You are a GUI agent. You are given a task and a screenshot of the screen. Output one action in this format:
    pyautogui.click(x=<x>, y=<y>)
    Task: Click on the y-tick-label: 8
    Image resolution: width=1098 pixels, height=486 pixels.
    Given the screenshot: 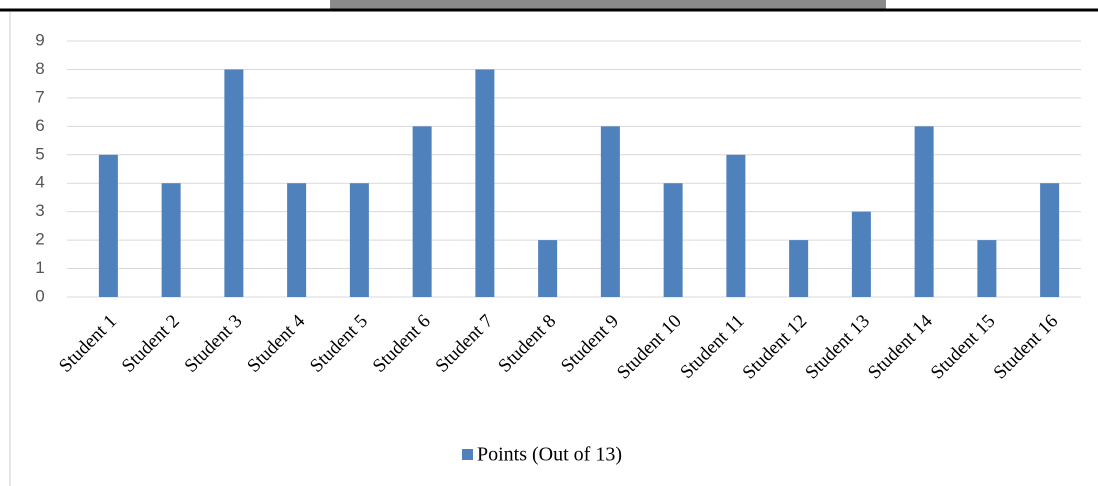 What is the action you would take?
    pyautogui.click(x=39, y=68)
    